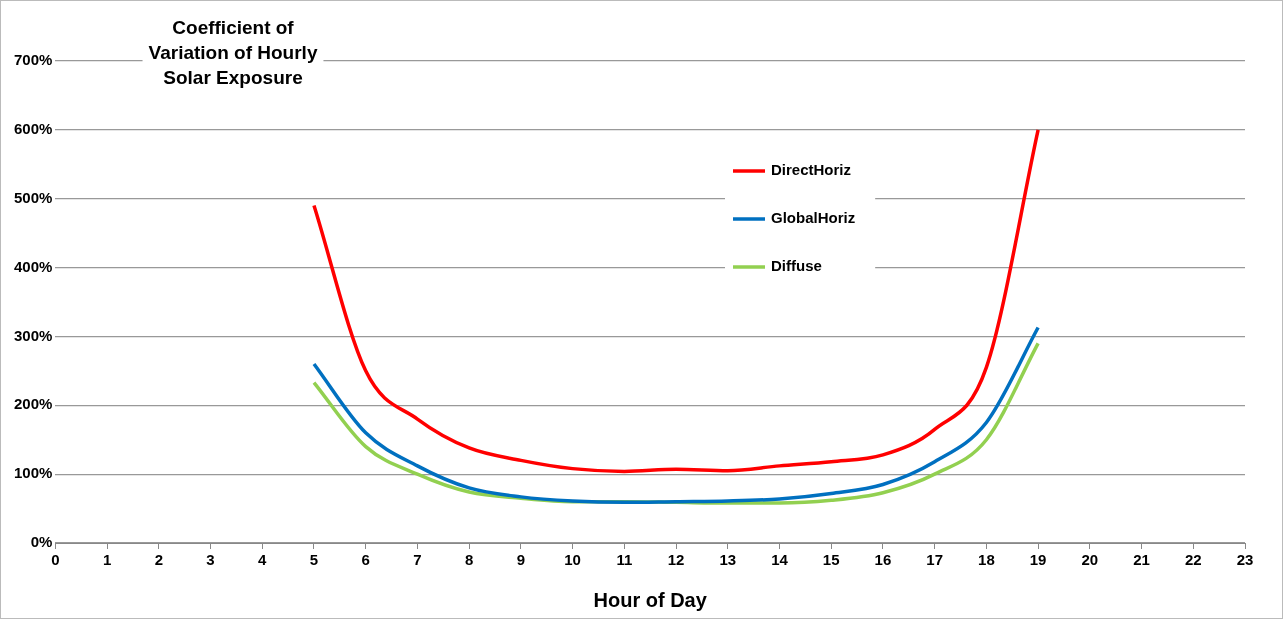 The image size is (1283, 619). What do you see at coordinates (365, 560) in the screenshot?
I see `x-tick-label: 6` at bounding box center [365, 560].